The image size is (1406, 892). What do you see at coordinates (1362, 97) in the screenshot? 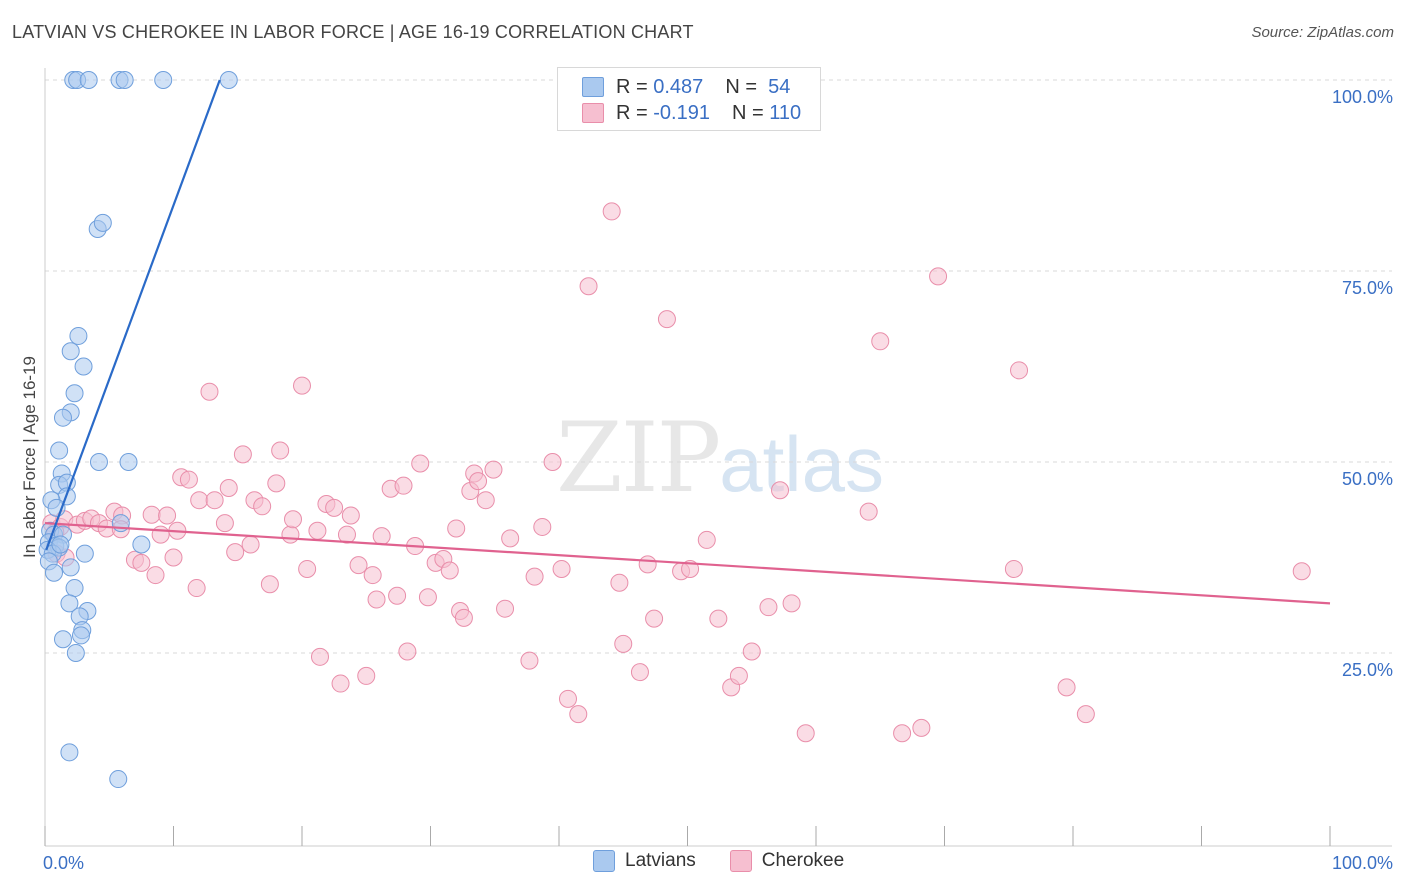
I see `y-tick-label-3: 100.0%` at bounding box center [1362, 97].